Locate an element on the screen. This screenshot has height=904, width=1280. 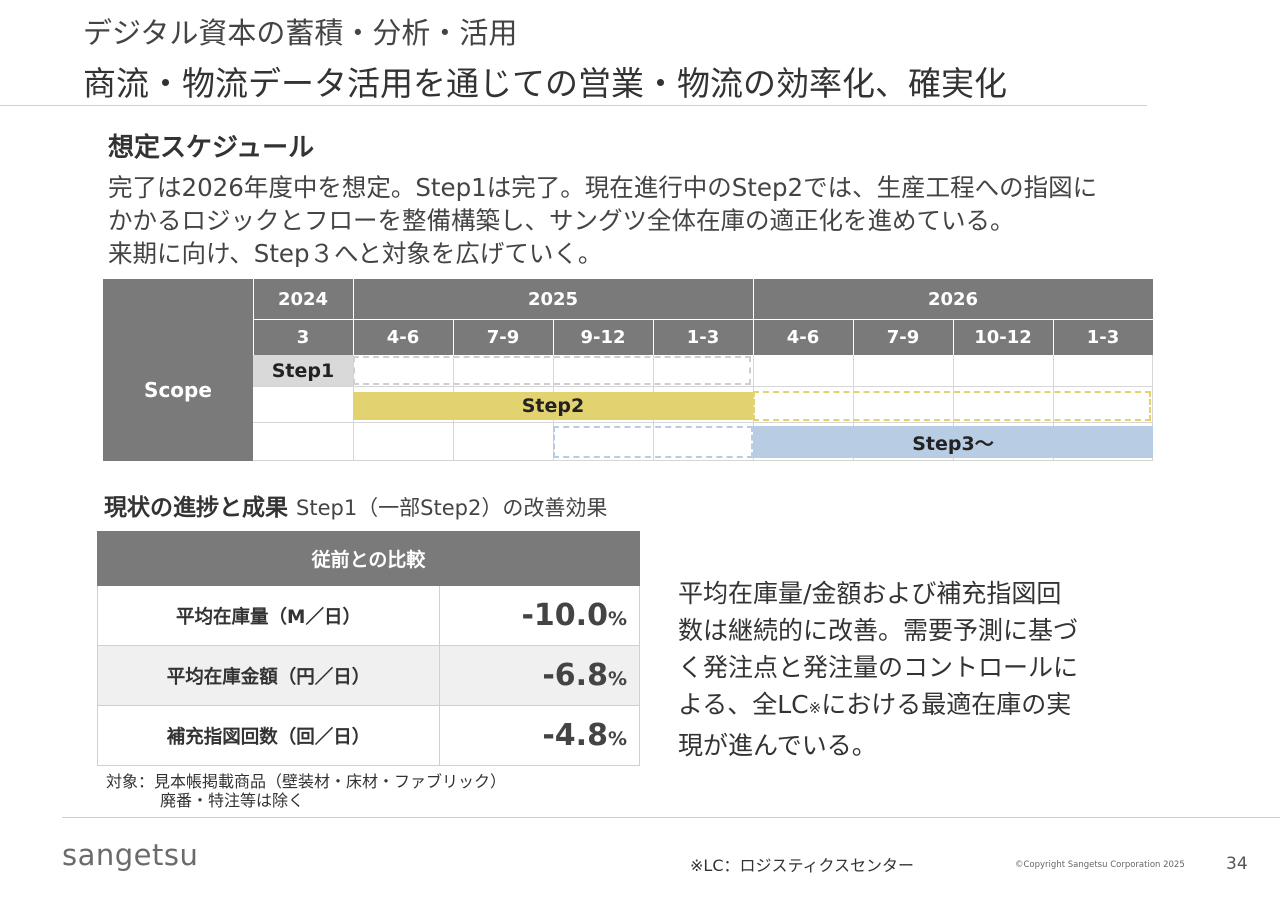
results-heading: 現状の進捗と成果 Step1（一部Step2）の改善効果 is located at coordinates (355, 505).